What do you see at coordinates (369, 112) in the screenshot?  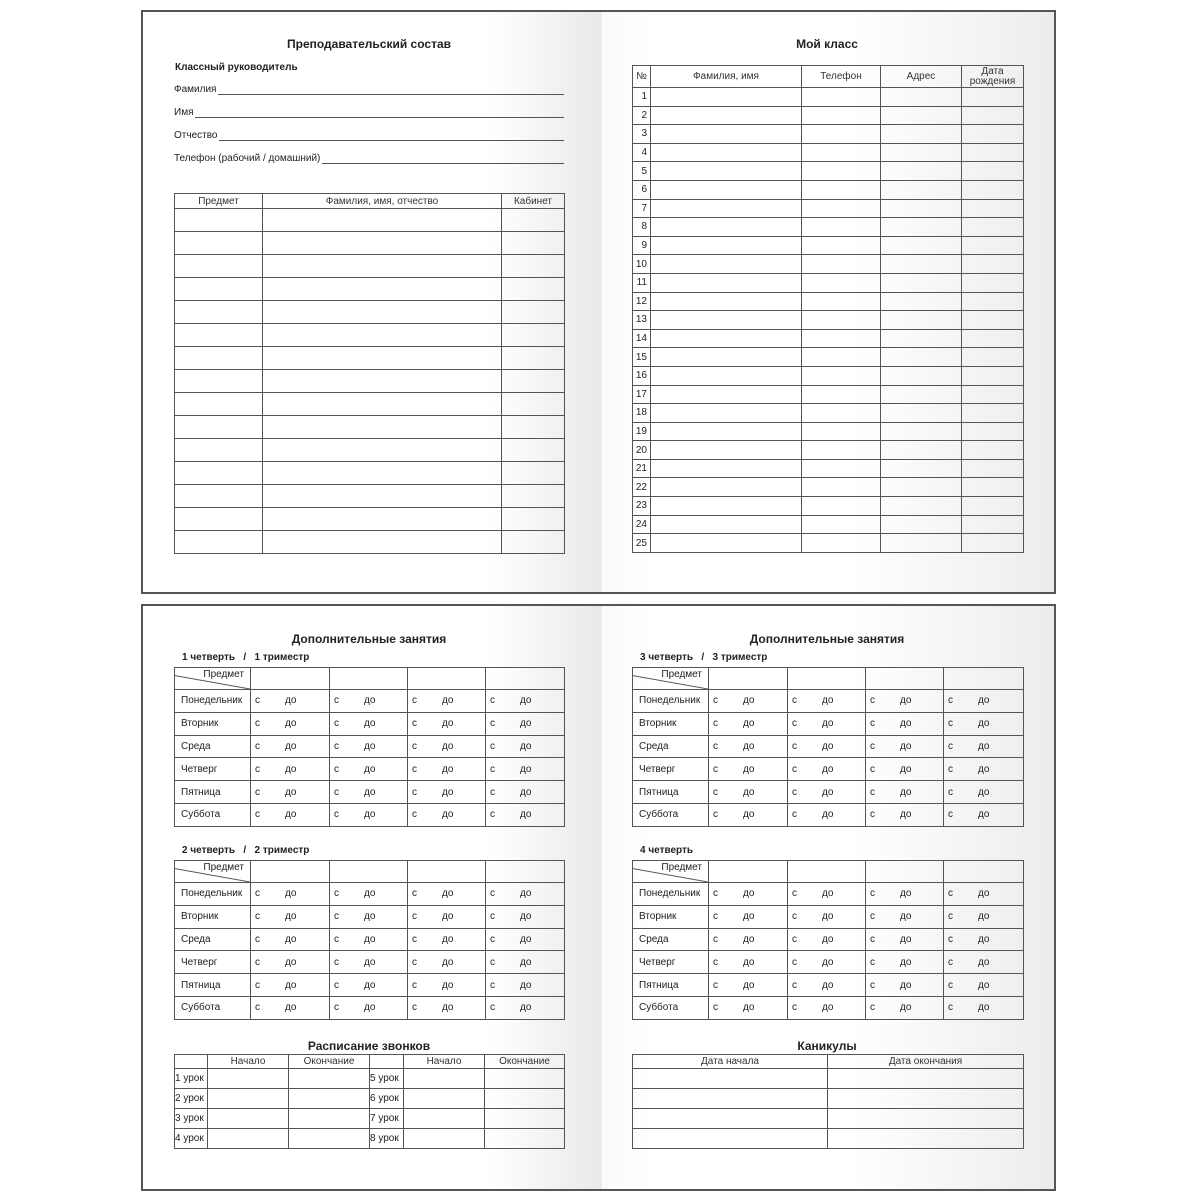 I see `teacher-field: Имя` at bounding box center [369, 112].